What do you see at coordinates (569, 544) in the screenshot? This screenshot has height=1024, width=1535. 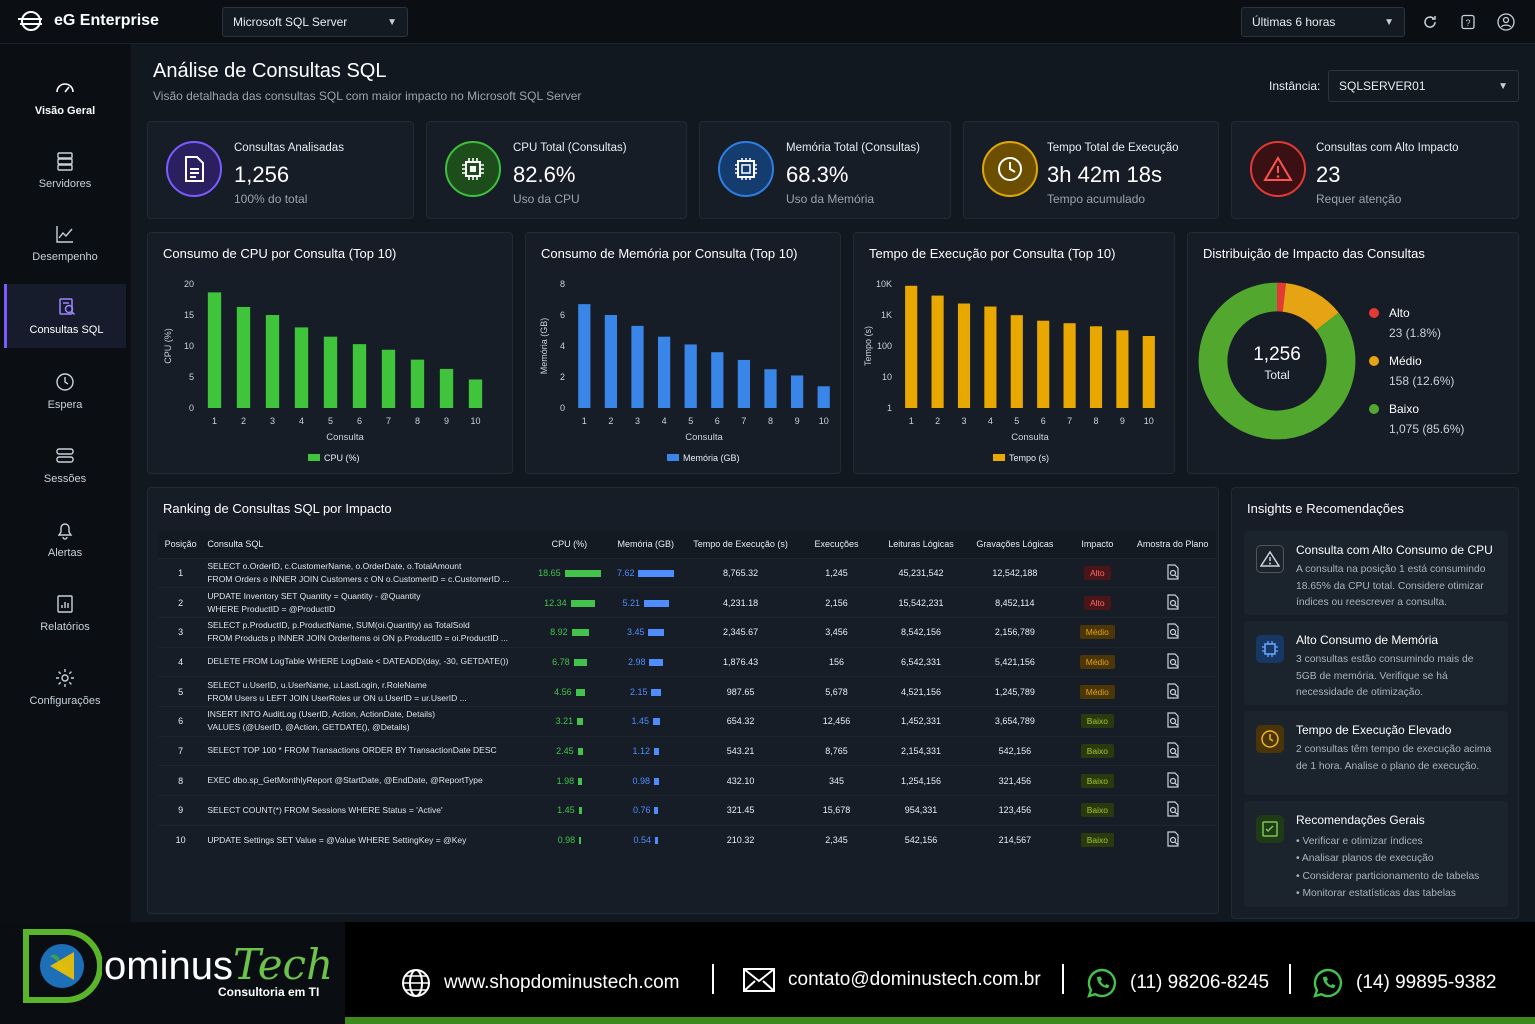 I see `col-header: CPU (%)` at bounding box center [569, 544].